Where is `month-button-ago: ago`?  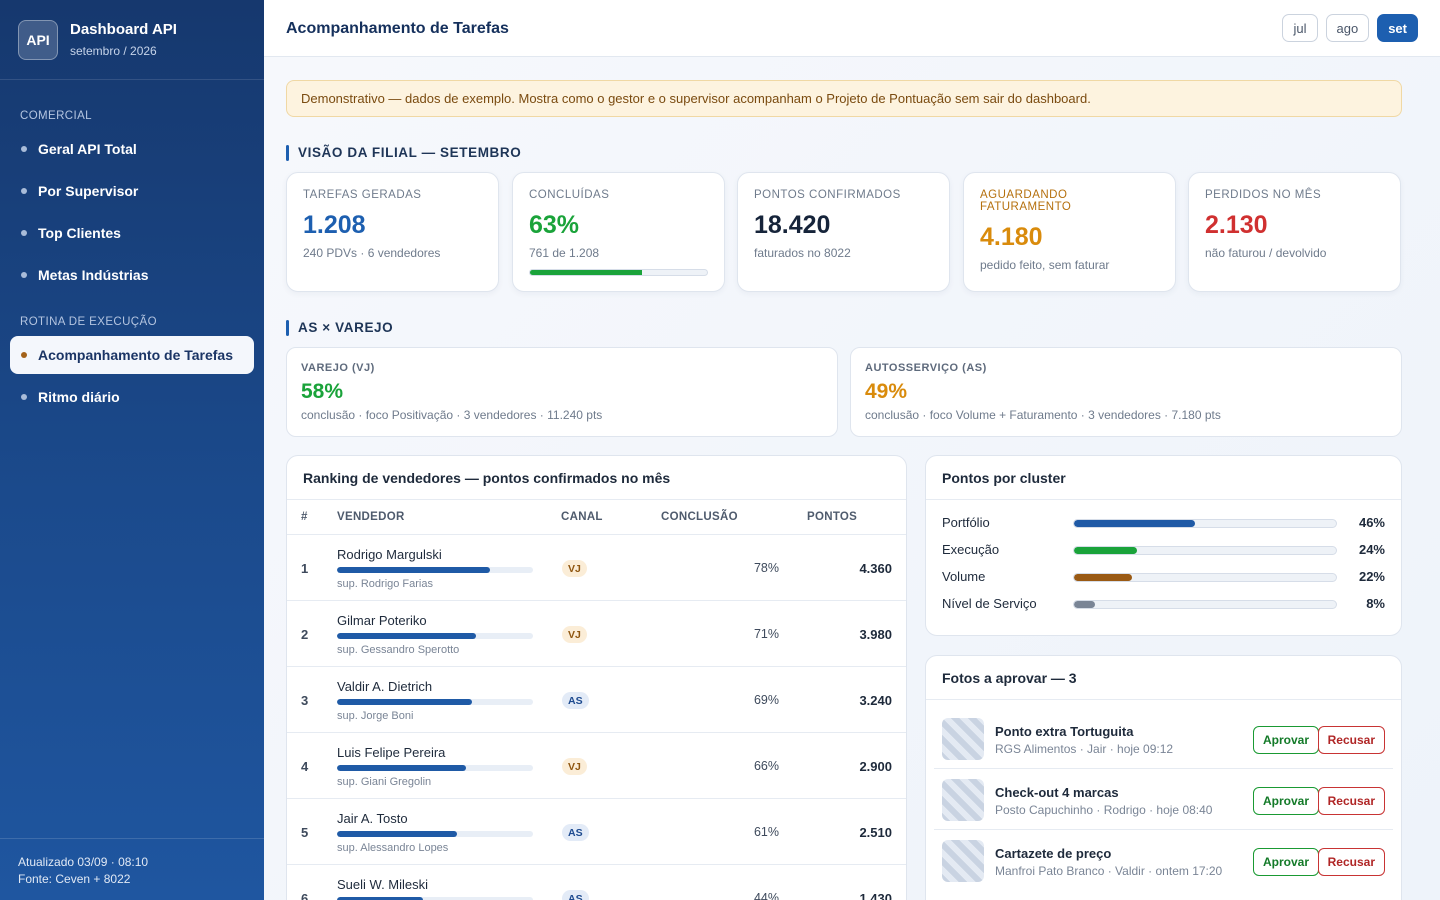
month-button-ago: ago is located at coordinates (1347, 28).